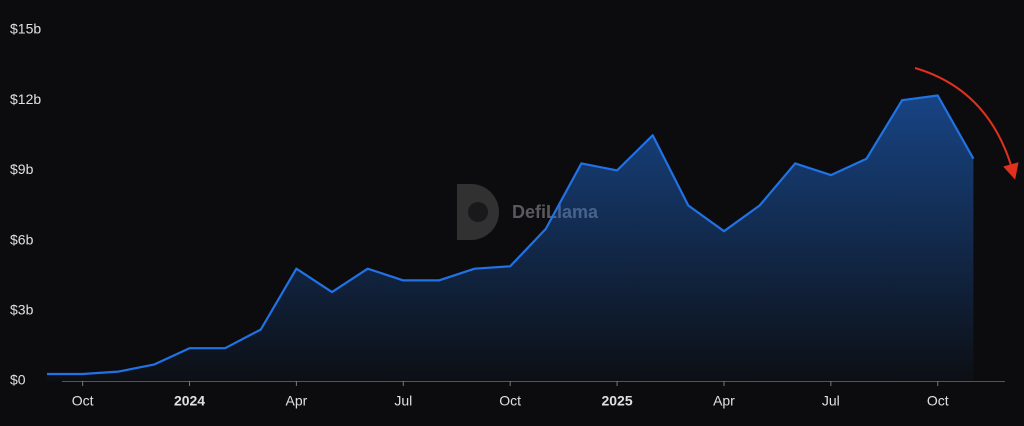 The image size is (1024, 426). What do you see at coordinates (25, 29) in the screenshot?
I see `y-tick-label: $15b` at bounding box center [25, 29].